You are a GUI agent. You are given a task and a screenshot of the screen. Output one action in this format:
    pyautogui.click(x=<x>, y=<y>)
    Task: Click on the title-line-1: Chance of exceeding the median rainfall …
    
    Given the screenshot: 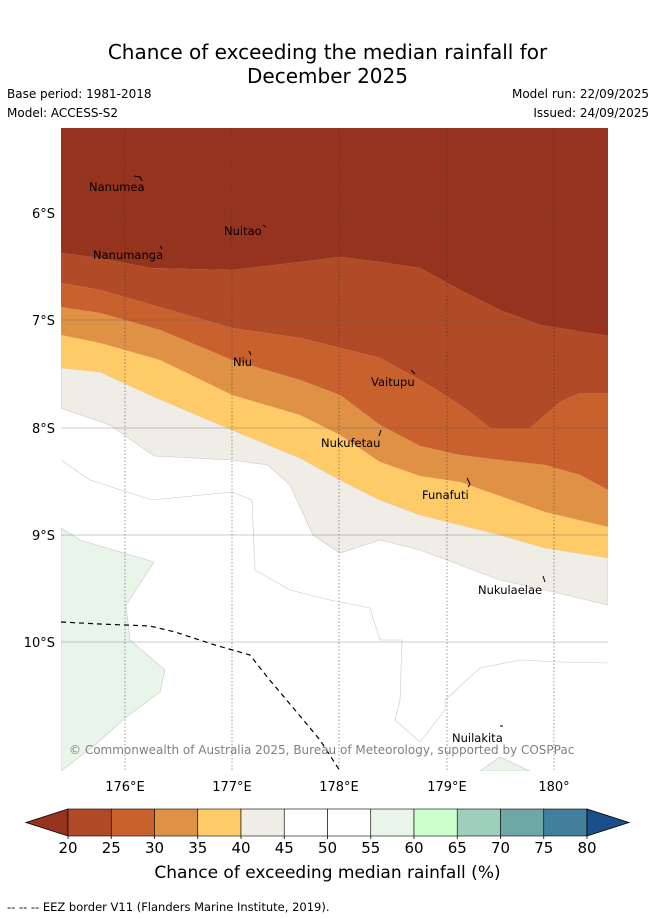 What is the action you would take?
    pyautogui.click(x=327, y=52)
    